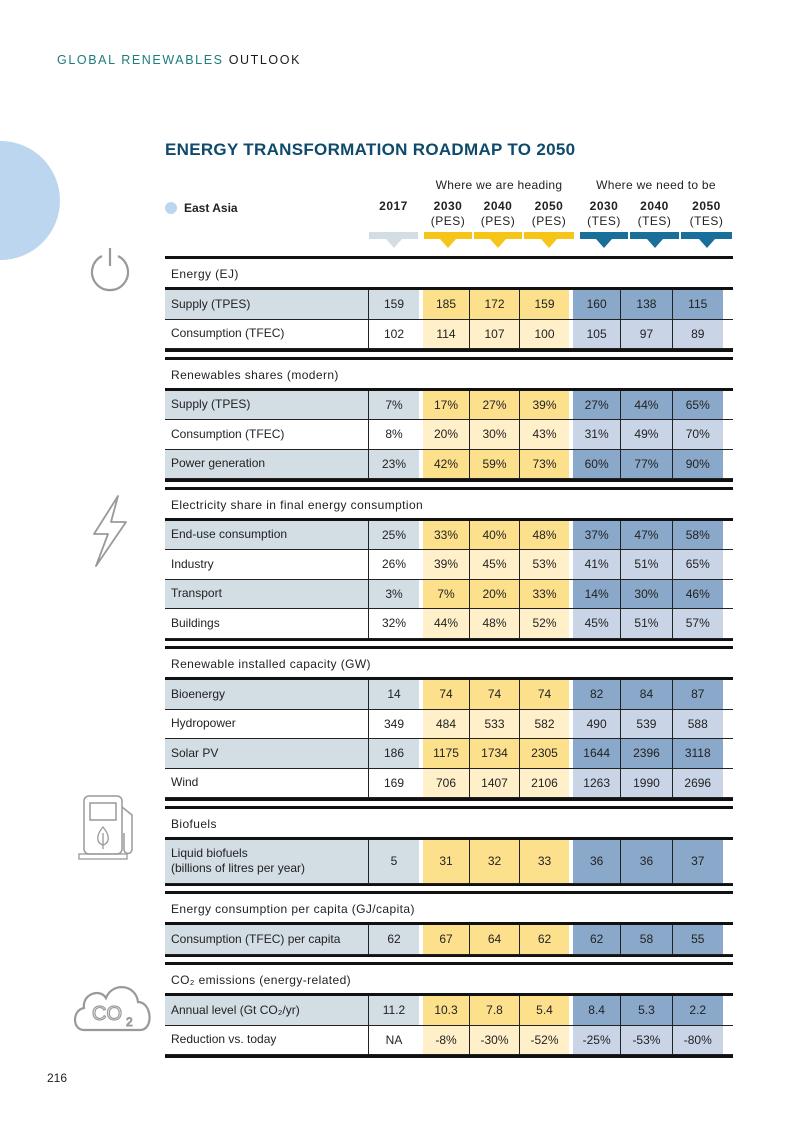  Describe the element at coordinates (595, 404) in the screenshot. I see `cell-tes: 27%` at that location.